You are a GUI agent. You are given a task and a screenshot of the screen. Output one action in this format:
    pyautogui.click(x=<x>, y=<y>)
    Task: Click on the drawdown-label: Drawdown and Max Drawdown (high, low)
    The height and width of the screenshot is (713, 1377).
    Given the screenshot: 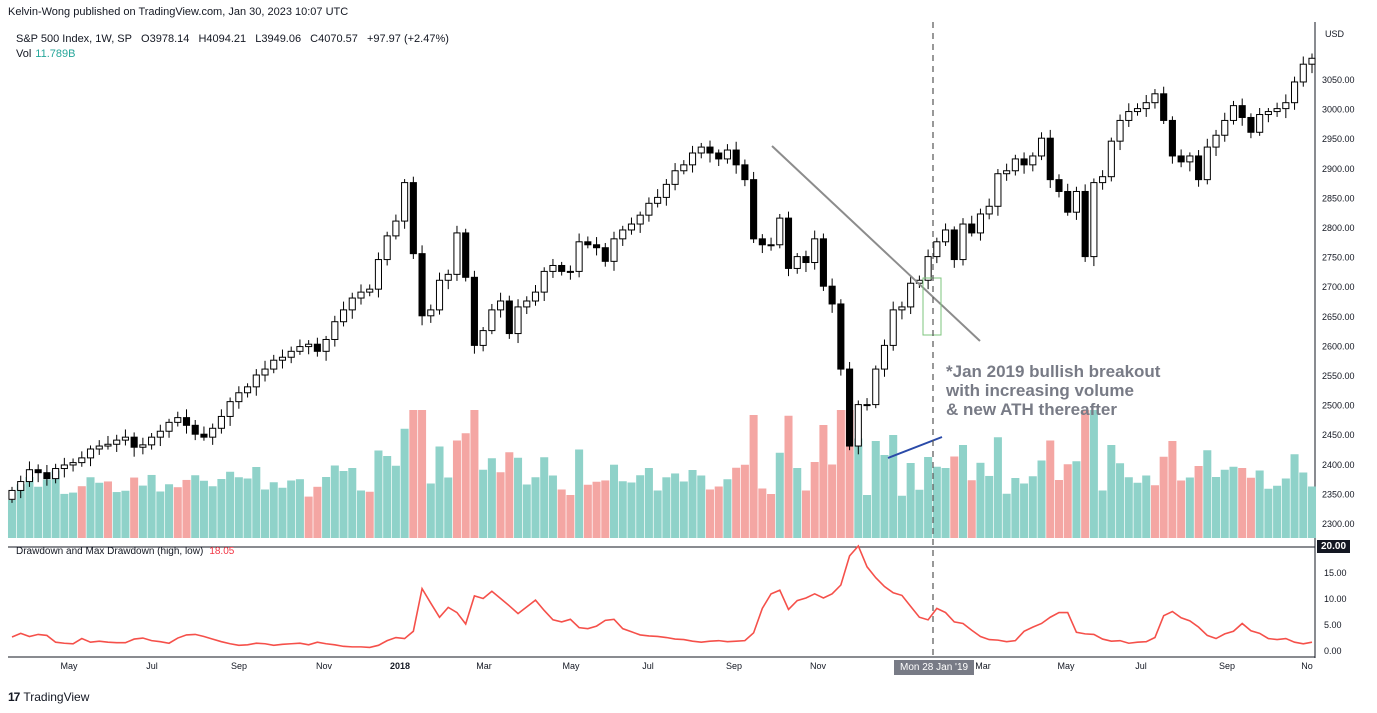 What is the action you would take?
    pyautogui.click(x=110, y=551)
    